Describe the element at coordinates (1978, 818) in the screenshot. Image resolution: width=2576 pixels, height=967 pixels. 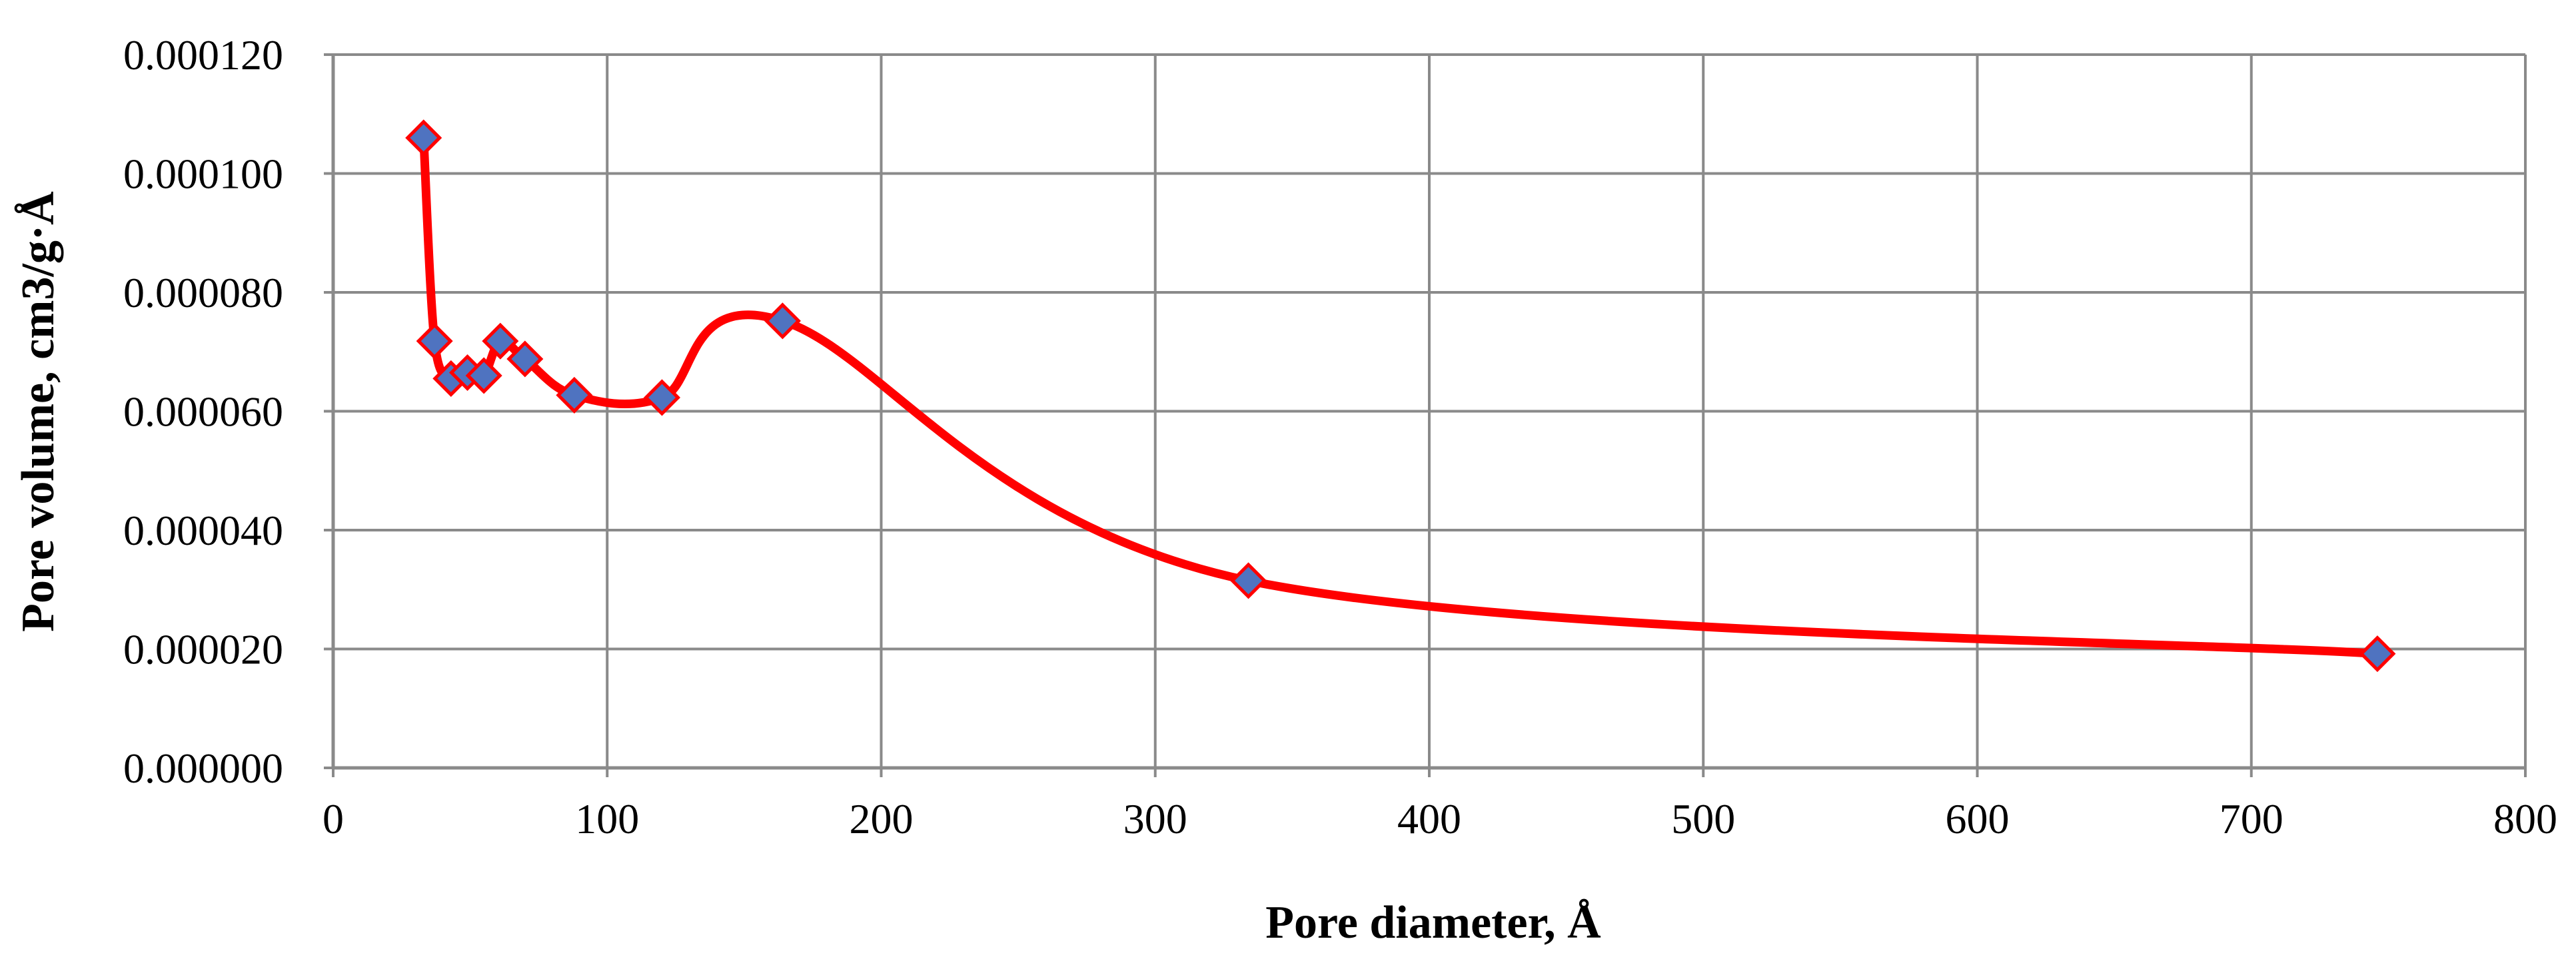
I see `x-tick-label: 600` at that location.